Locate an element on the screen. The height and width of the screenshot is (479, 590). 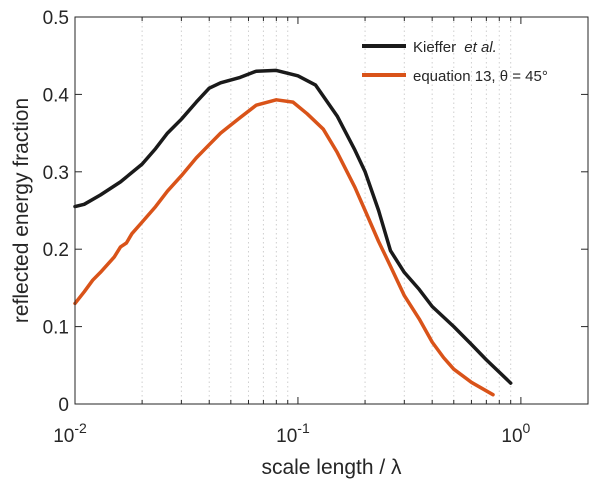
legend-label-equation13: equation 13, θ = 45° is located at coordinates (480, 76).